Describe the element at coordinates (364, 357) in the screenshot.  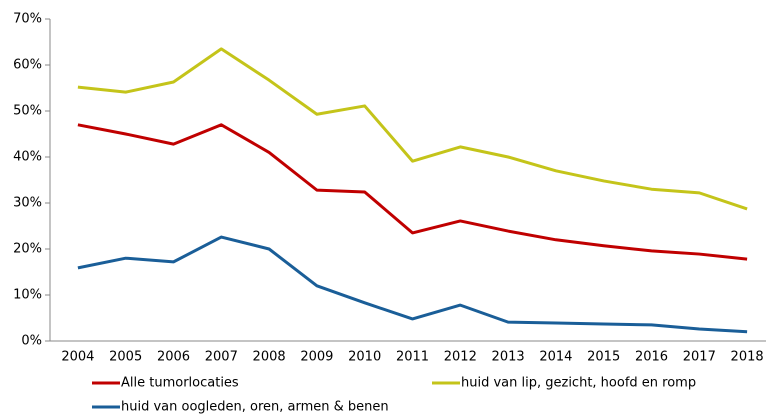
I see `x-tick-label: 2010` at that location.